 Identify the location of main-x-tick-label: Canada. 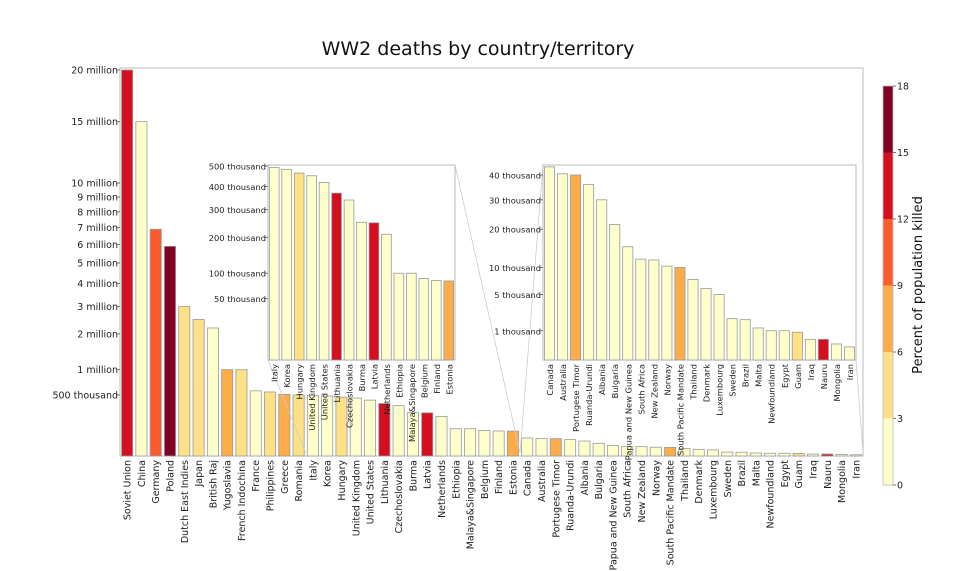
(528, 478).